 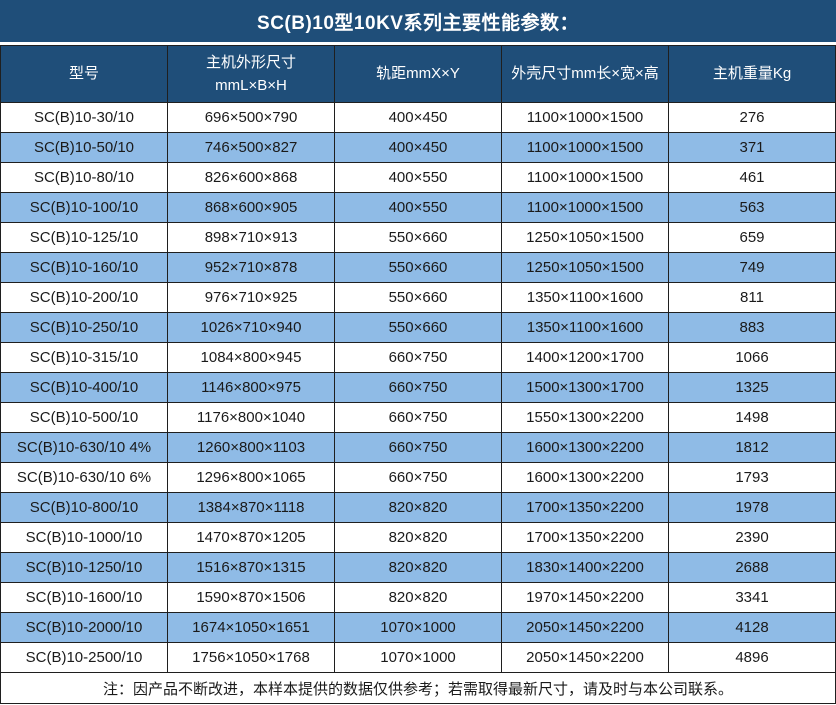 What do you see at coordinates (251, 297) in the screenshot?
I see `table-cell: 976×710×925` at bounding box center [251, 297].